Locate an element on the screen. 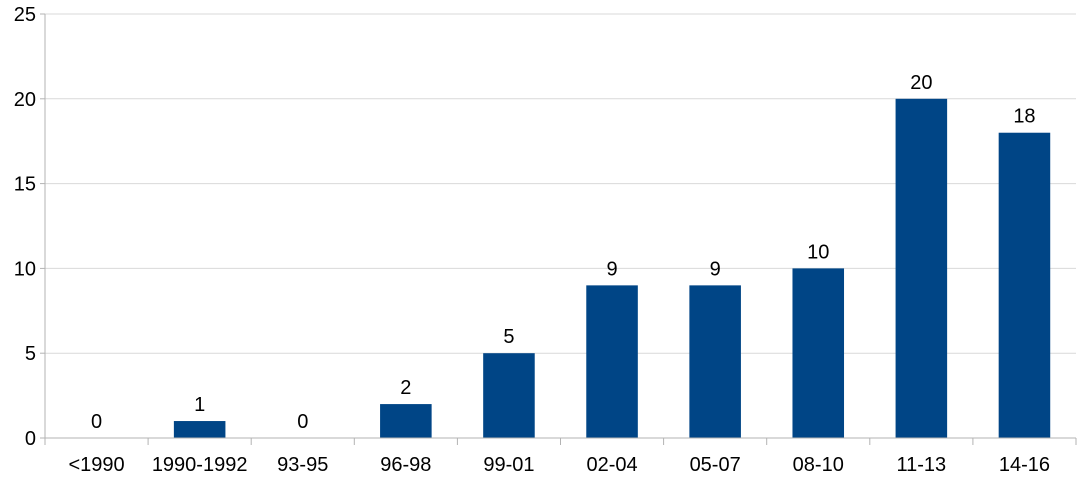 This screenshot has width=1084, height=480. x-tick-label: 93-95 is located at coordinates (302, 465).